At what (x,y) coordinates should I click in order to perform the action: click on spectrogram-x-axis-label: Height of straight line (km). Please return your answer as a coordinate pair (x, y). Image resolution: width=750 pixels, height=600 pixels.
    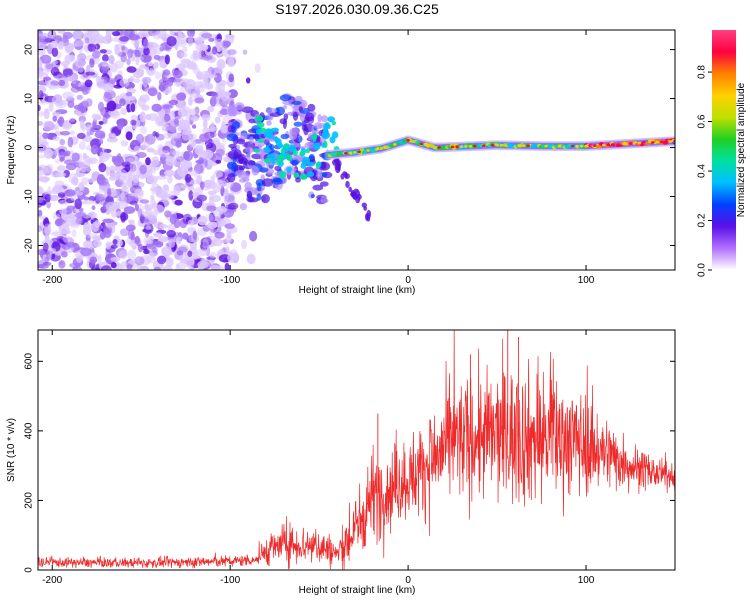
    Looking at the image, I should click on (357, 290).